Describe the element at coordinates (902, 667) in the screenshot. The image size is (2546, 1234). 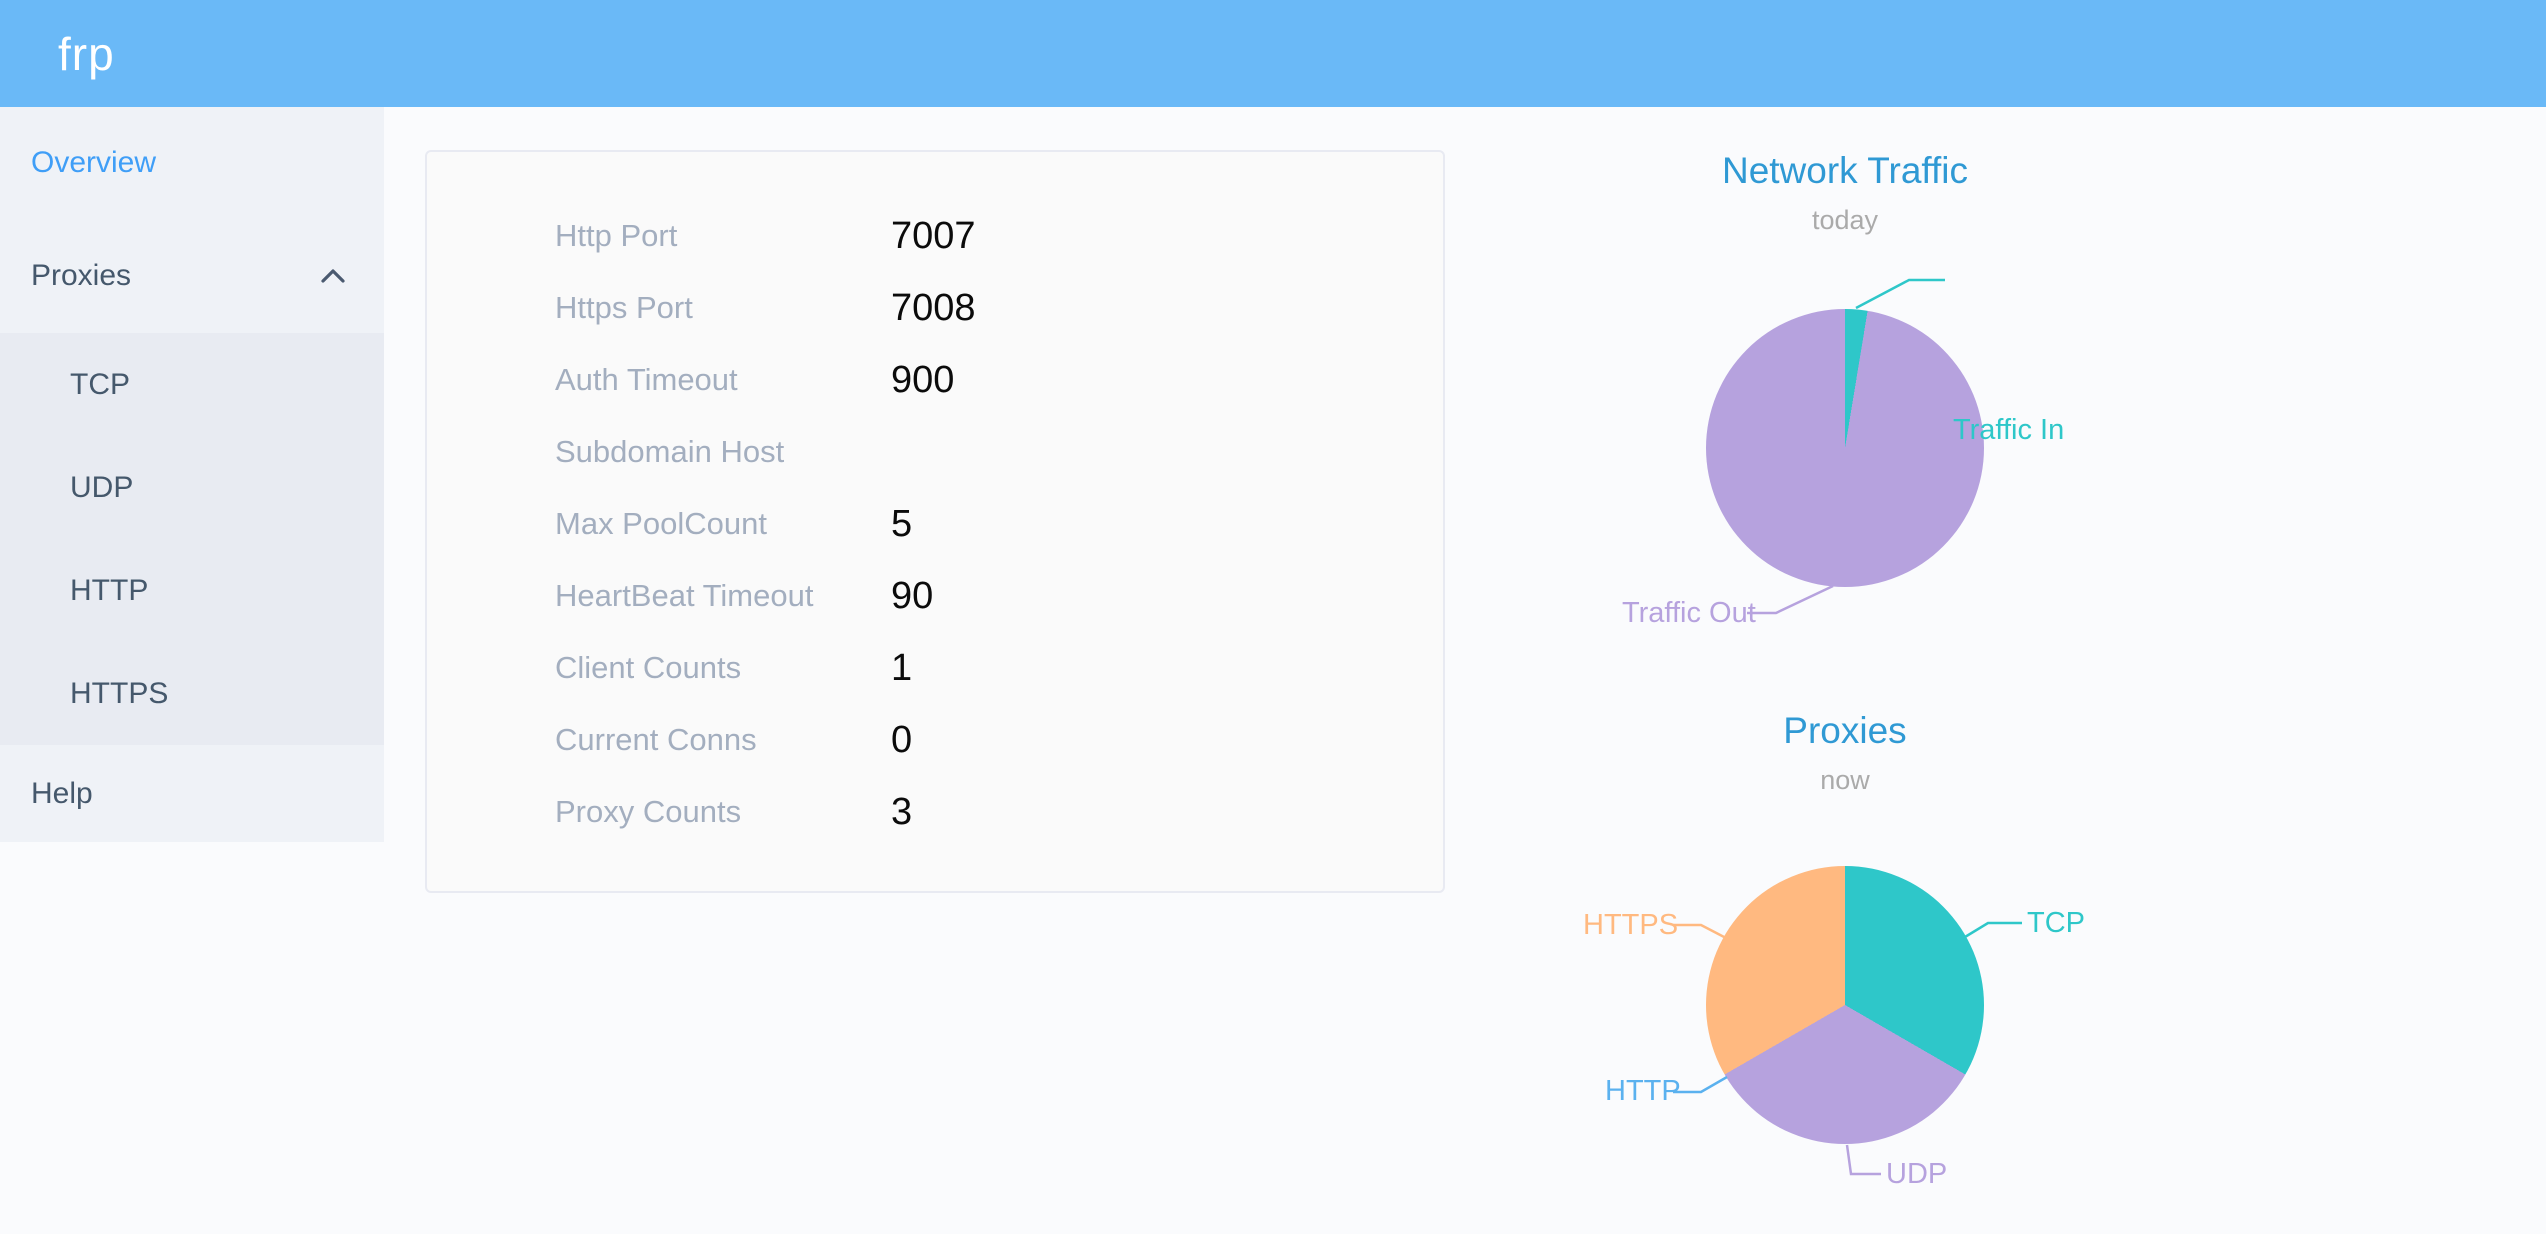
I see `config-value: 1` at that location.